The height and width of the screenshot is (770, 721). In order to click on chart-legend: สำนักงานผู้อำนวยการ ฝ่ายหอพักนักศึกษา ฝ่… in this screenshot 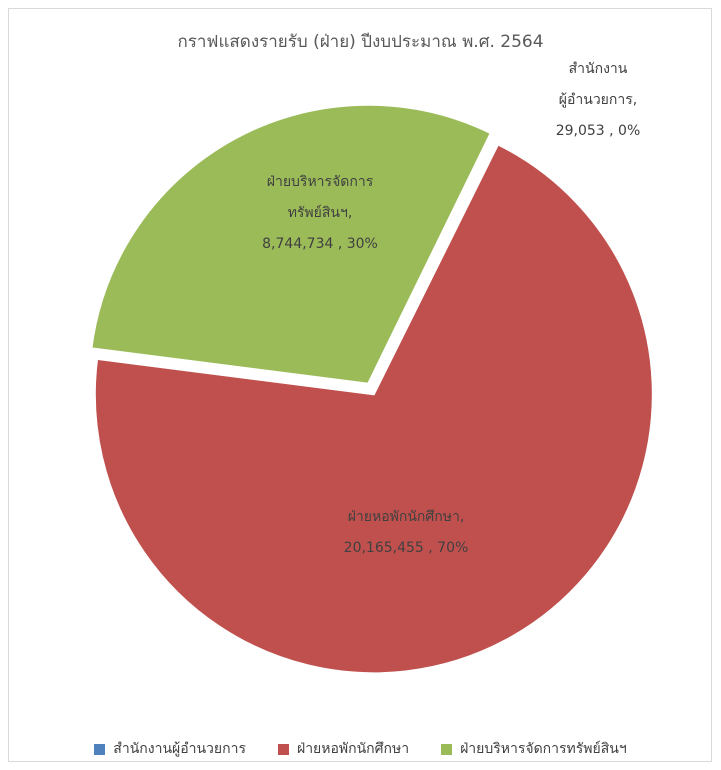, I will do `click(360, 749)`.